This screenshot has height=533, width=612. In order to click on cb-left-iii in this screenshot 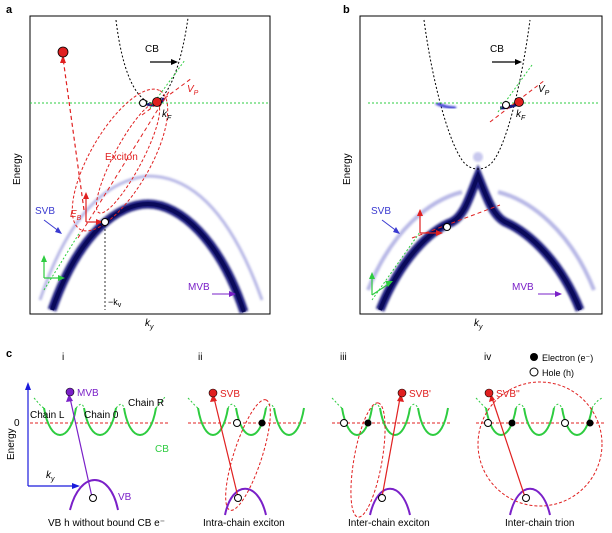, I will do `click(357, 421)`.